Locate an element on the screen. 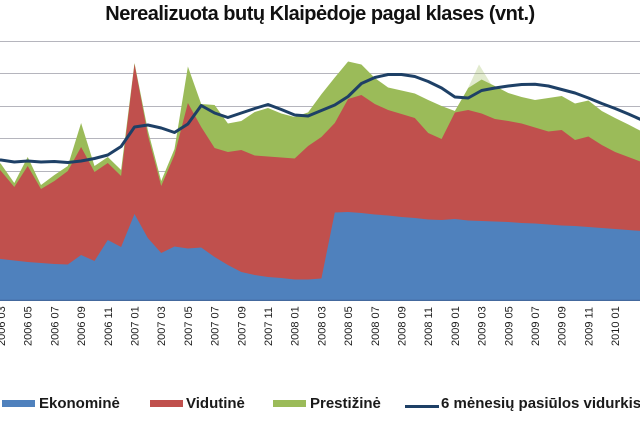 Image resolution: width=640 pixels, height=422 pixels. svg-text: 2009 05 is located at coordinates (509, 326).